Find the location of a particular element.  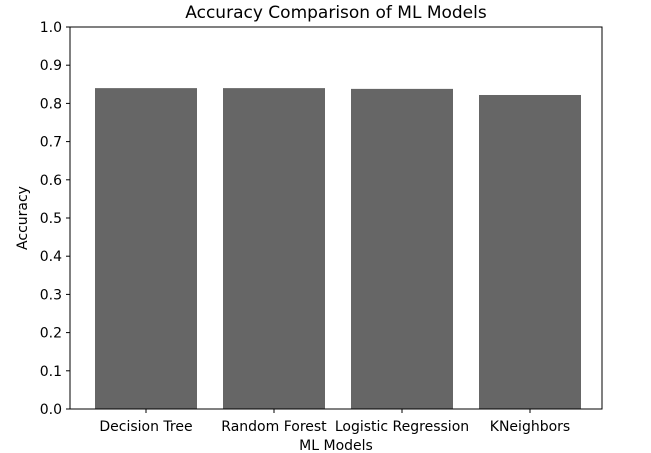

y-tick-label: 0.9 is located at coordinates (51, 66).